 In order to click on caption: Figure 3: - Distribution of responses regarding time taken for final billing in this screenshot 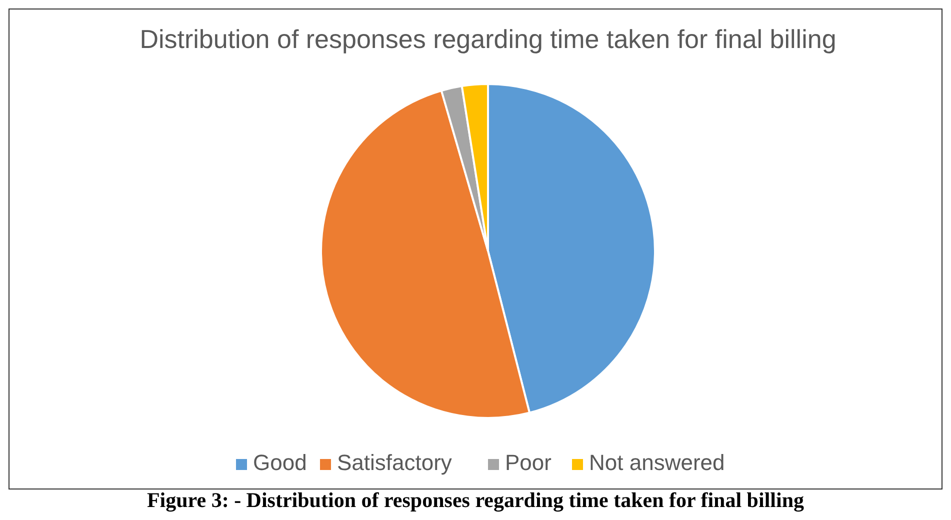, I will do `click(475, 500)`.